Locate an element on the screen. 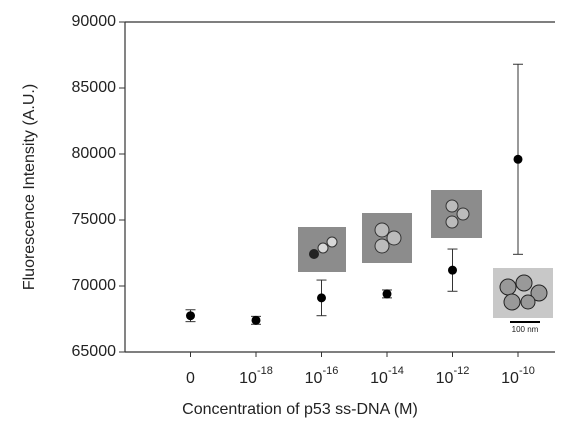  x-tick-label: 10-18 is located at coordinates (256, 376).